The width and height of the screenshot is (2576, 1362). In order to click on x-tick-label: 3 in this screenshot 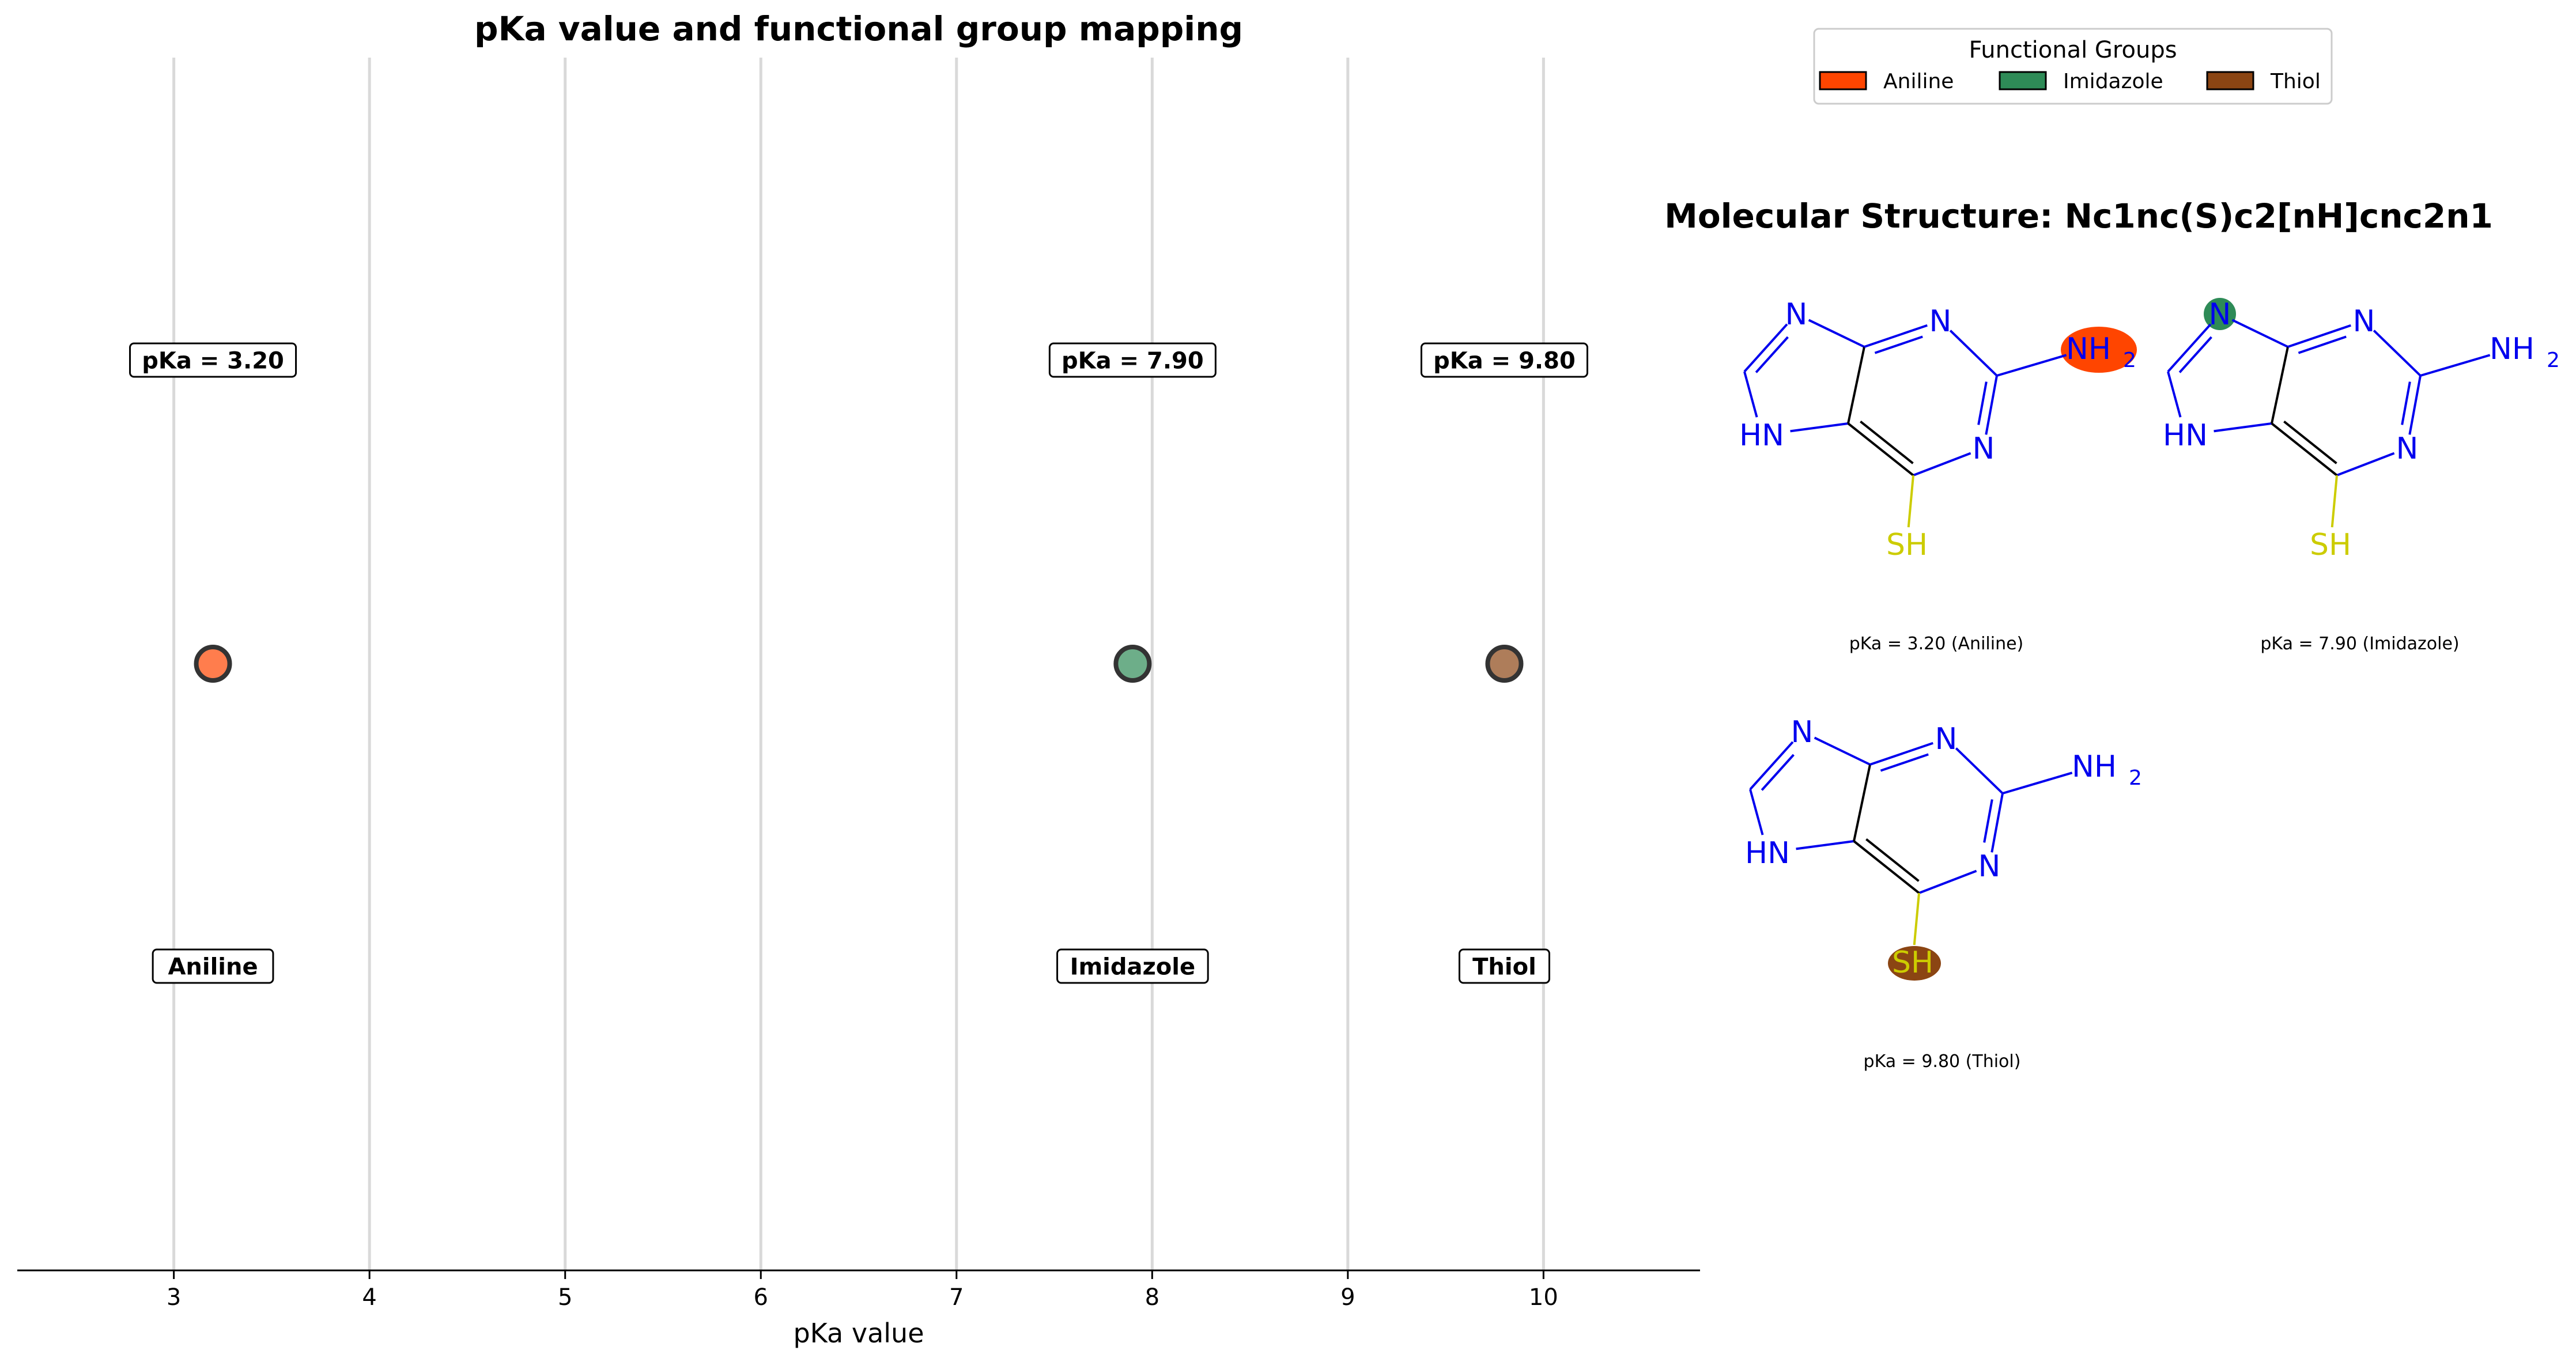, I will do `click(174, 1297)`.